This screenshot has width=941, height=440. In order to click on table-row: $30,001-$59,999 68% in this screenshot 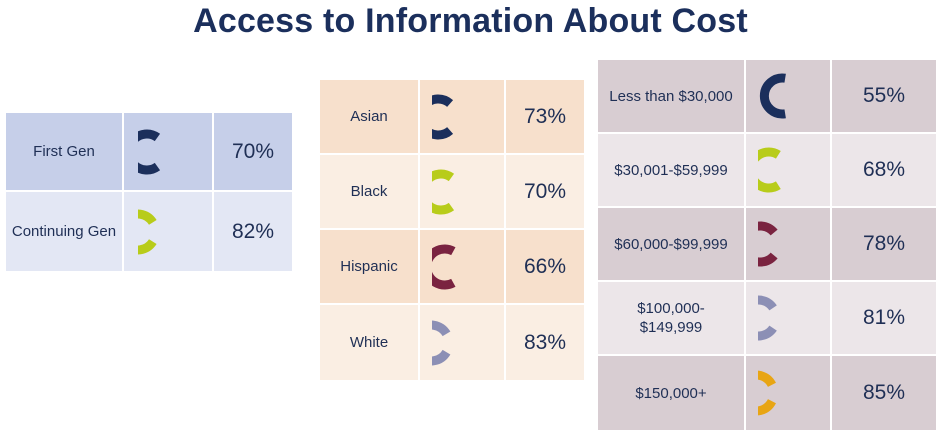, I will do `click(767, 171)`.